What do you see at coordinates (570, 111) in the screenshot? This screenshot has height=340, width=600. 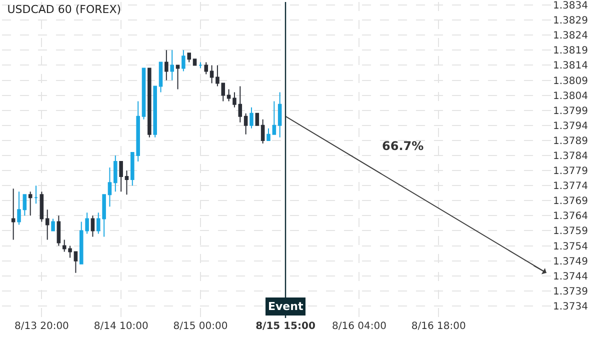 I see `y-tick-label: 1.3799` at bounding box center [570, 111].